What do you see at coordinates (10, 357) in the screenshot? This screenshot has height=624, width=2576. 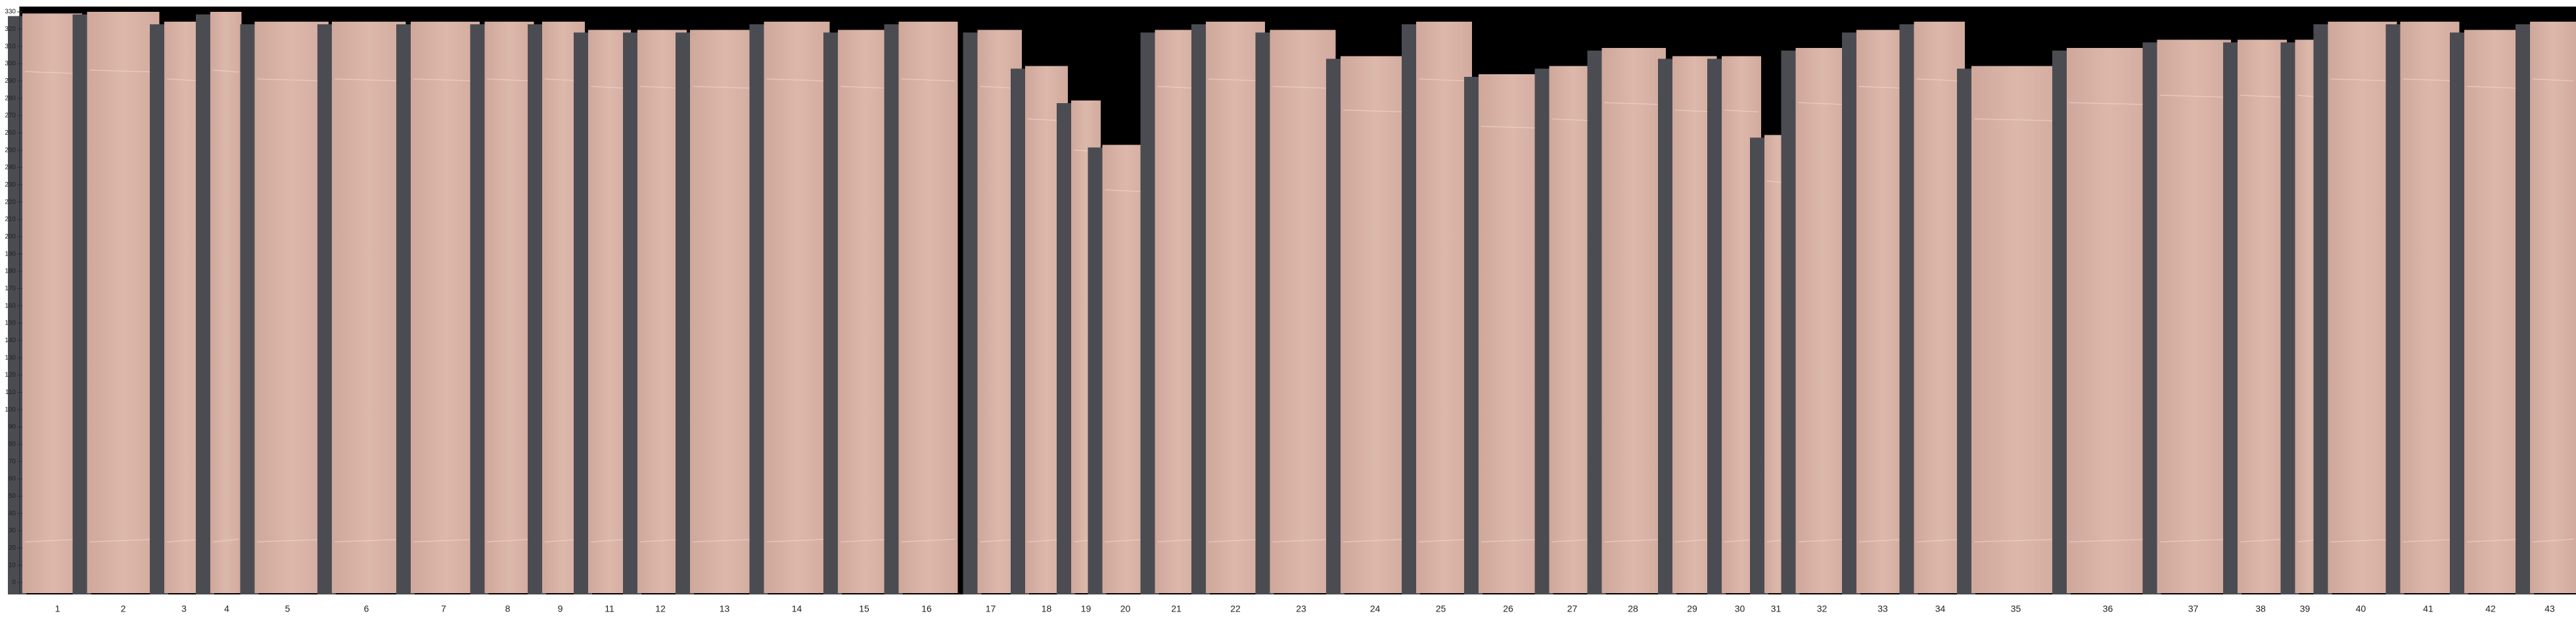 I see `ruler-label: 130` at bounding box center [10, 357].